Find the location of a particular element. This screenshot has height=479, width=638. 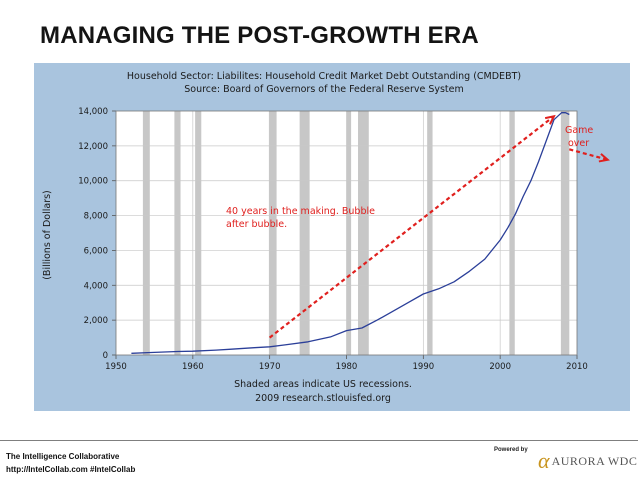

footer-organization: The Intelligence Collaborative is located at coordinates (63, 456).